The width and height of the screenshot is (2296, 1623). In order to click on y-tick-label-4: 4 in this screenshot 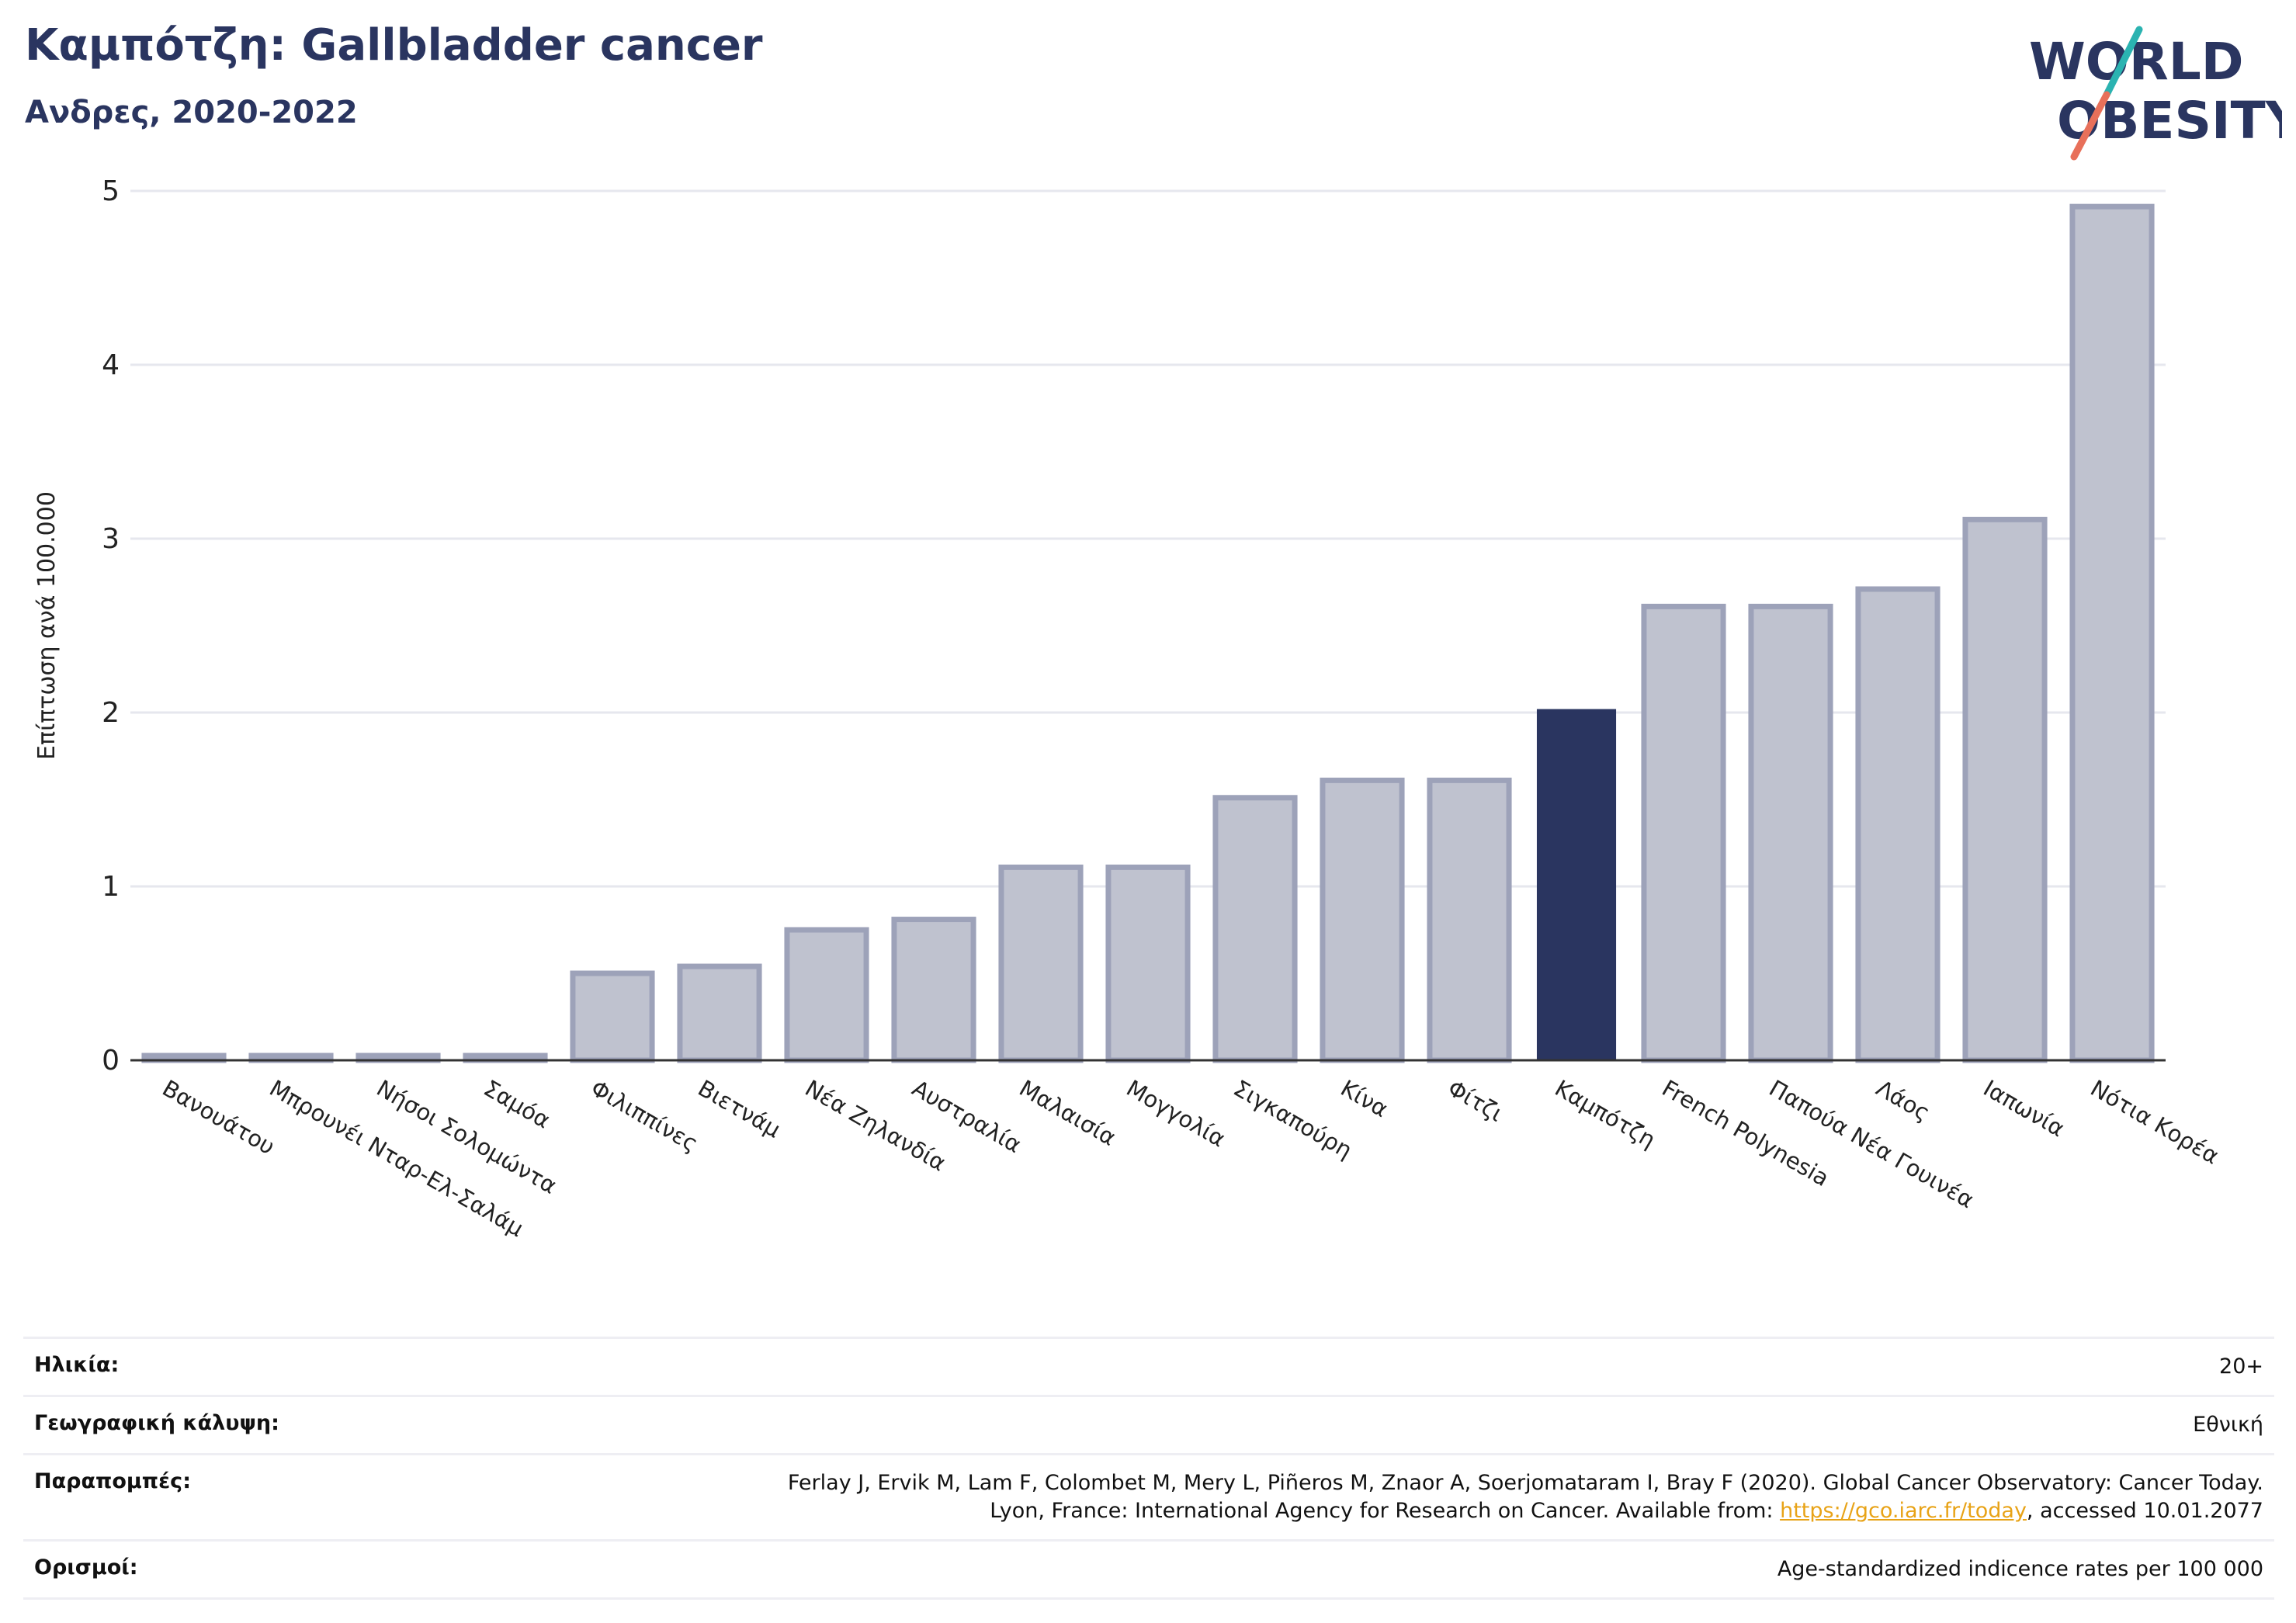, I will do `click(111, 365)`.